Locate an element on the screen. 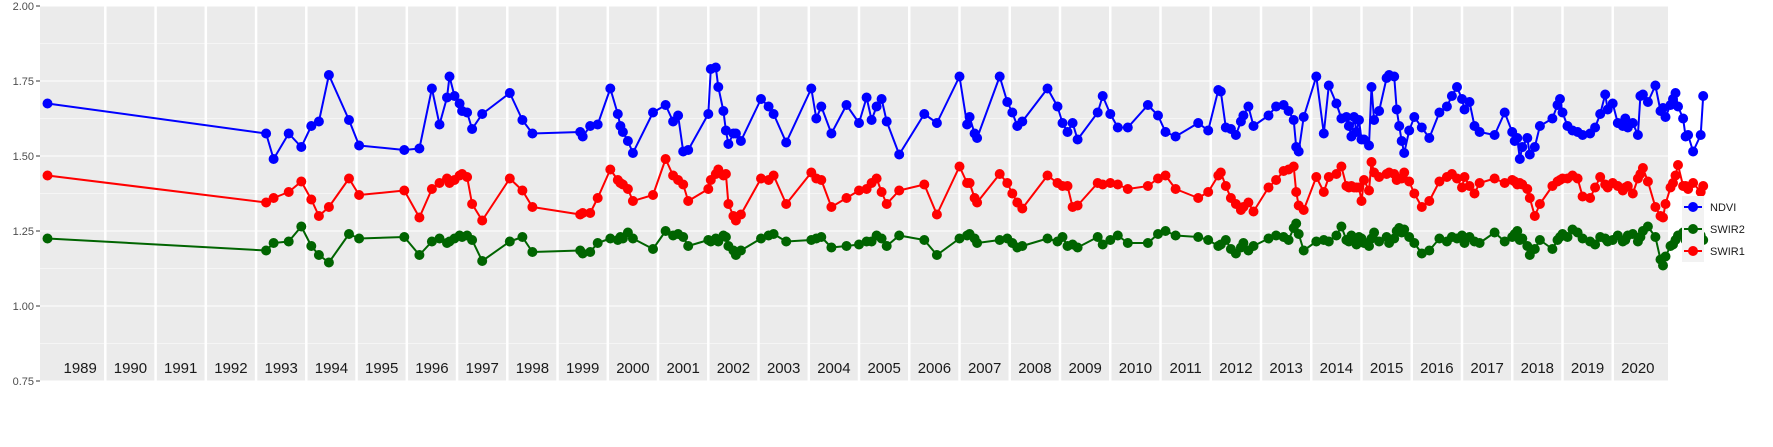 Image resolution: width=1773 pixels, height=447 pixels. y-tick-label: 1.25 is located at coordinates (23, 232).